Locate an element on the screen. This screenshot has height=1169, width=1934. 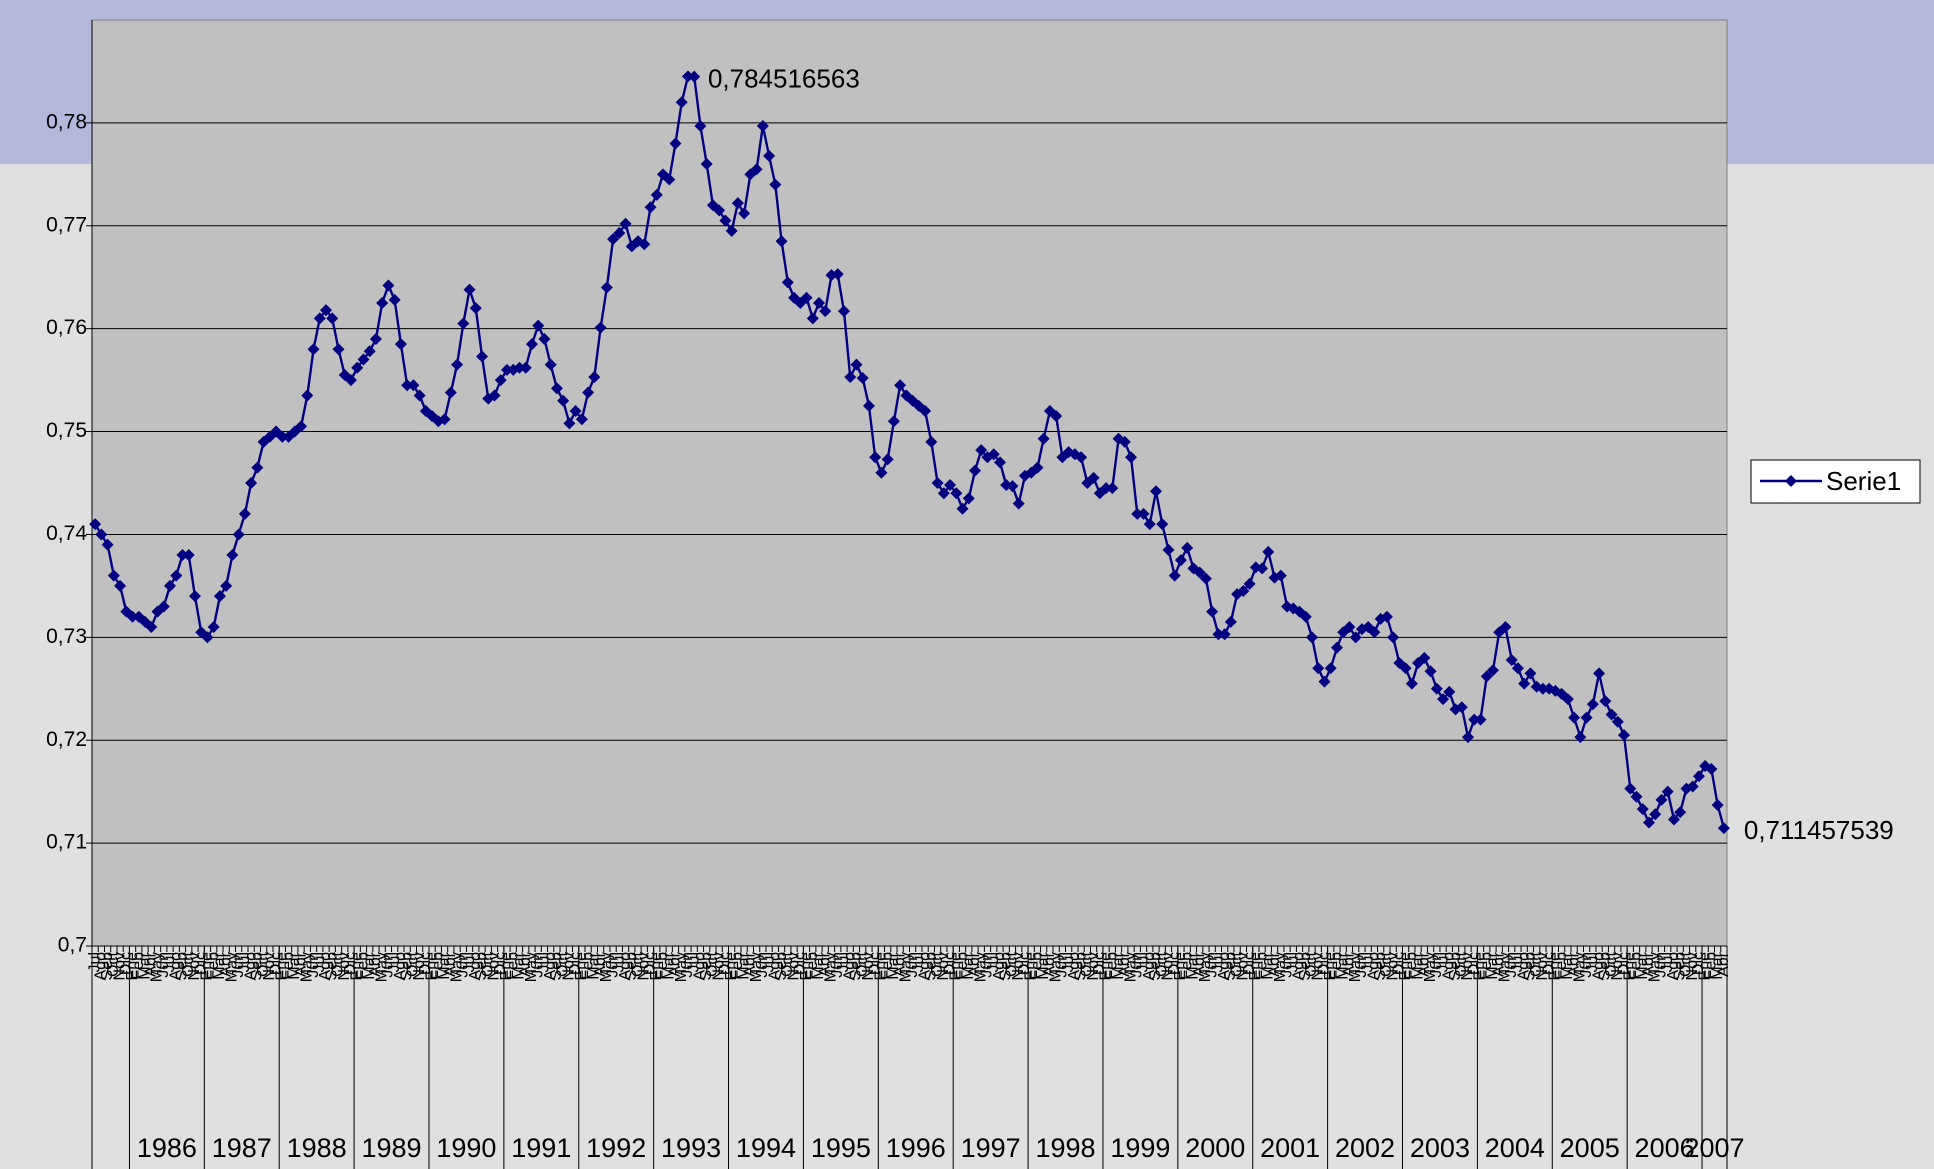
year-label: 1987 is located at coordinates (242, 1148).